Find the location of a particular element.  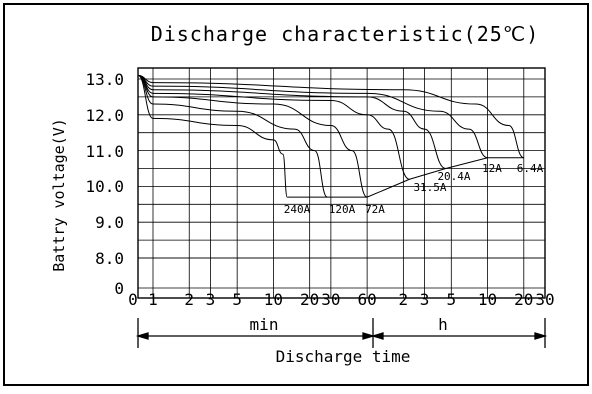

y-tick-label: 0 is located at coordinates (119, 288).